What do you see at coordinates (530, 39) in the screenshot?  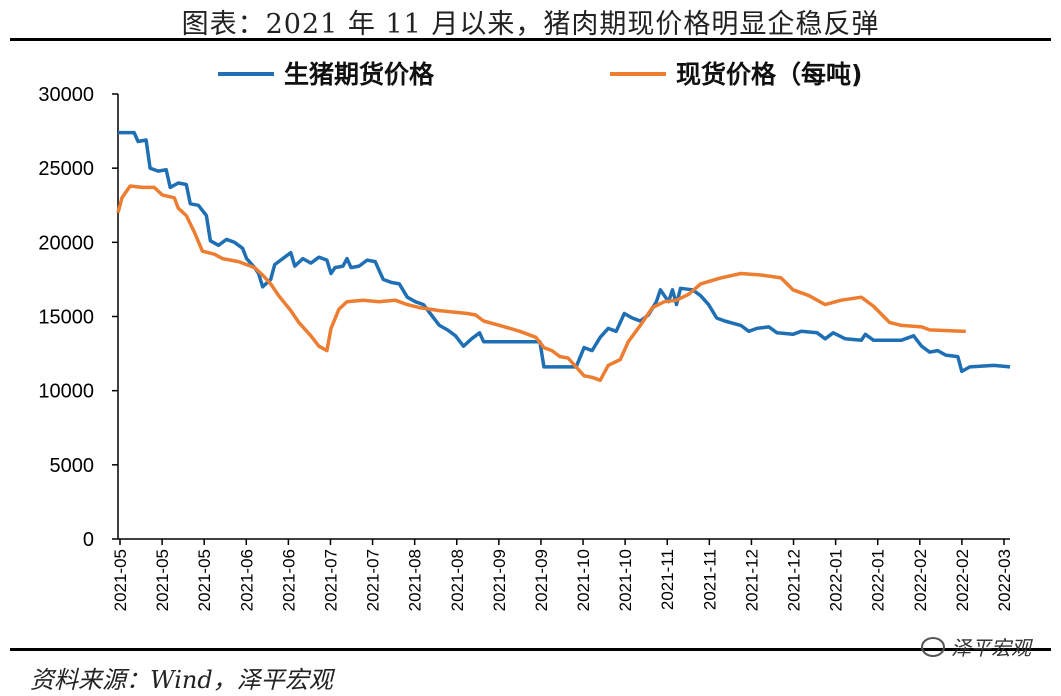 I see `top-rule` at bounding box center [530, 39].